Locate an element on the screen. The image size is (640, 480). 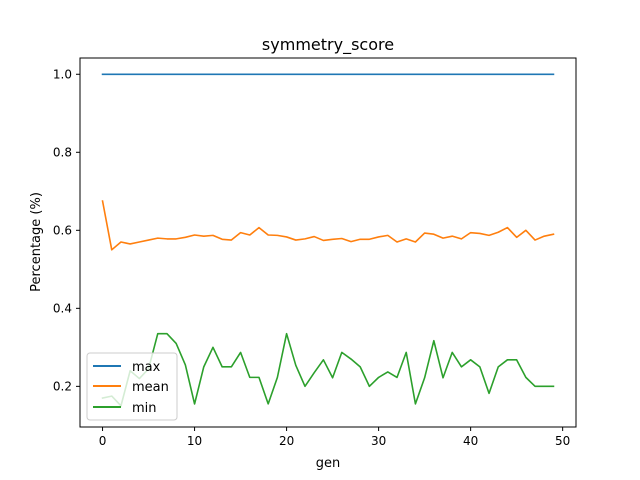
legend-label-mean: mean is located at coordinates (150, 387).